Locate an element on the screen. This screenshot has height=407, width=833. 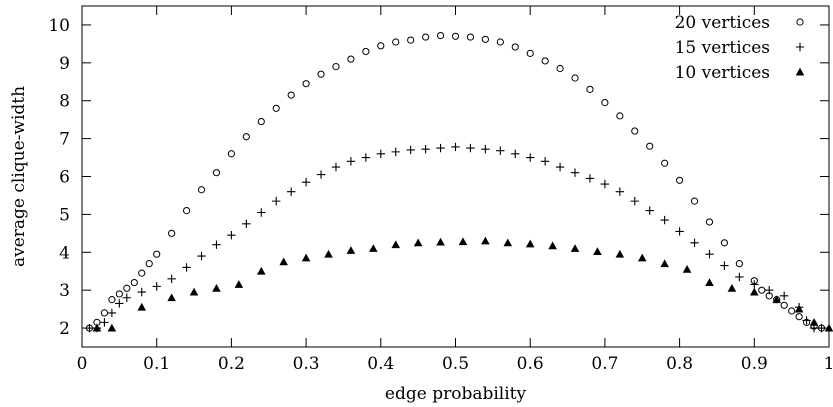
y-axis-label: average clique-width is located at coordinates (19, 176).